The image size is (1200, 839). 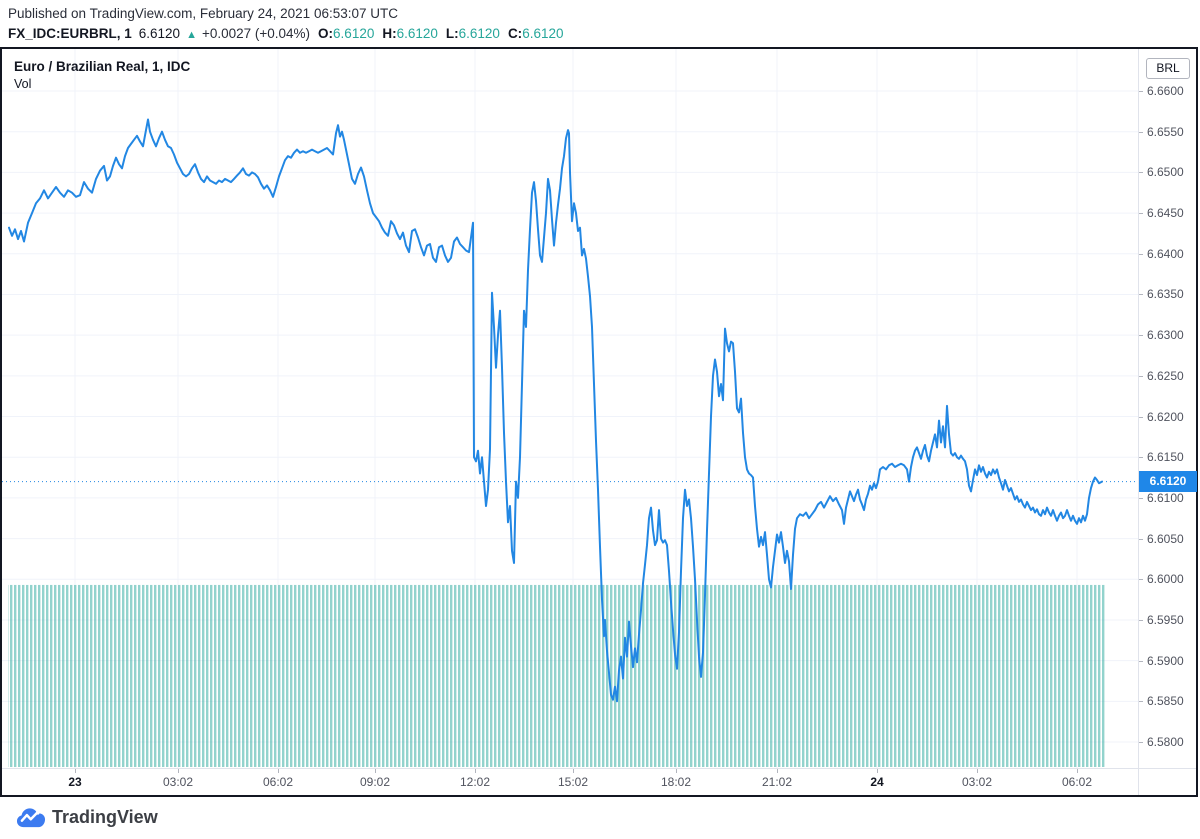 I want to click on price-axis-label: 6.6300, so click(x=1165, y=335).